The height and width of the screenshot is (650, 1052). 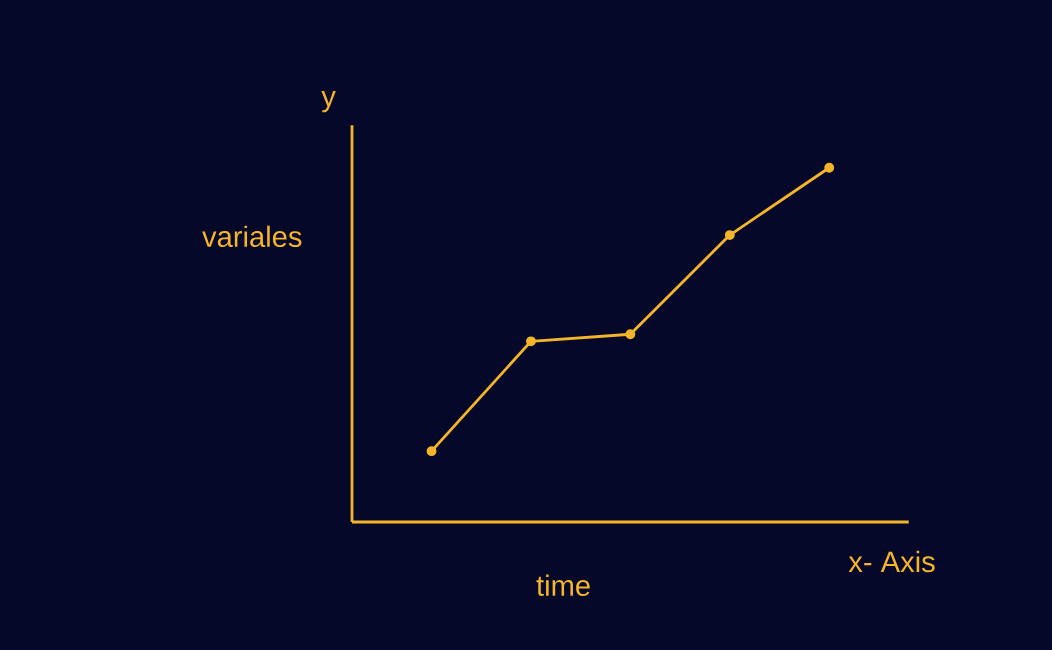 What do you see at coordinates (891, 561) in the screenshot?
I see `x-axis-title: x- Axis` at bounding box center [891, 561].